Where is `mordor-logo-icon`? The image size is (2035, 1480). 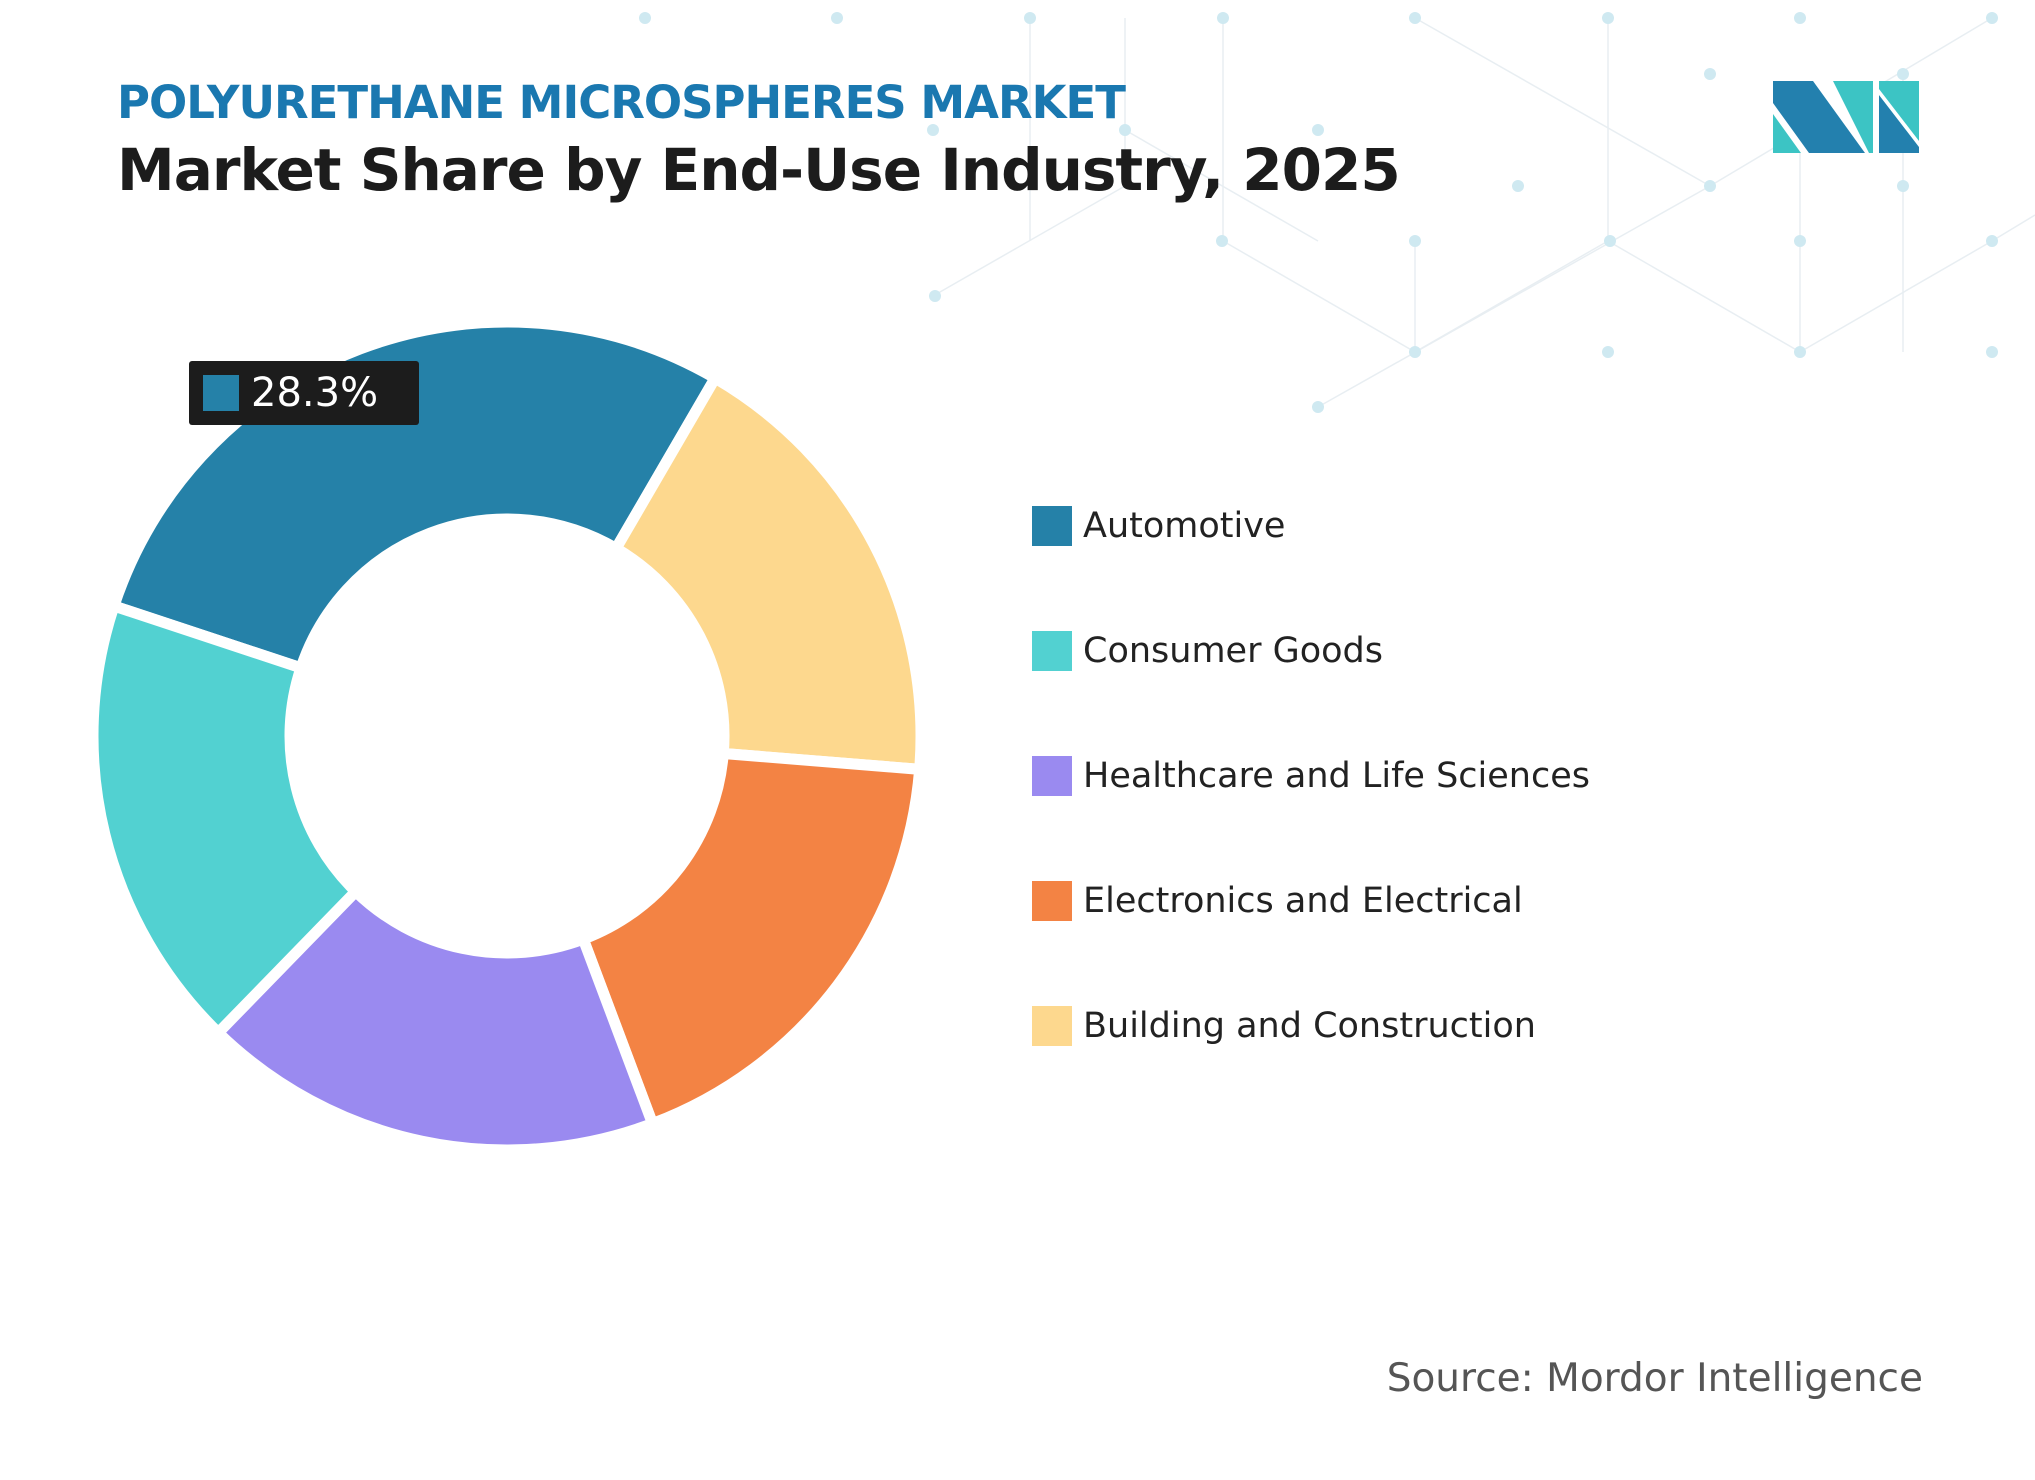
mordor-logo-icon is located at coordinates (1846, 117).